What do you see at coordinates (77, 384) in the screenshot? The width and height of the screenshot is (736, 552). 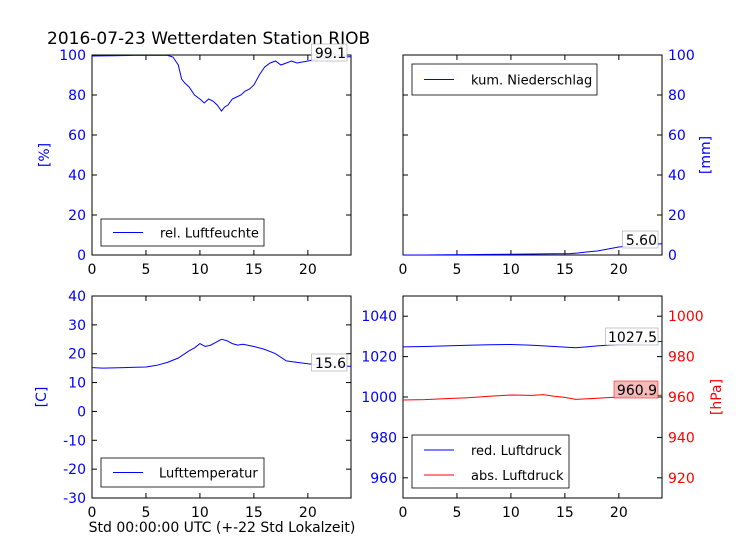 I see `y-tick-label: 10` at bounding box center [77, 384].